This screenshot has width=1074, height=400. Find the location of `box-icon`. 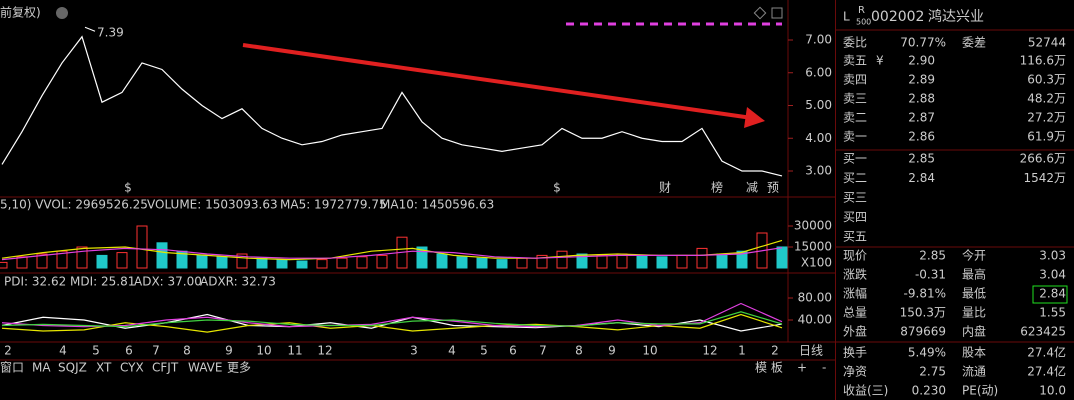

box-icon is located at coordinates (777, 13).